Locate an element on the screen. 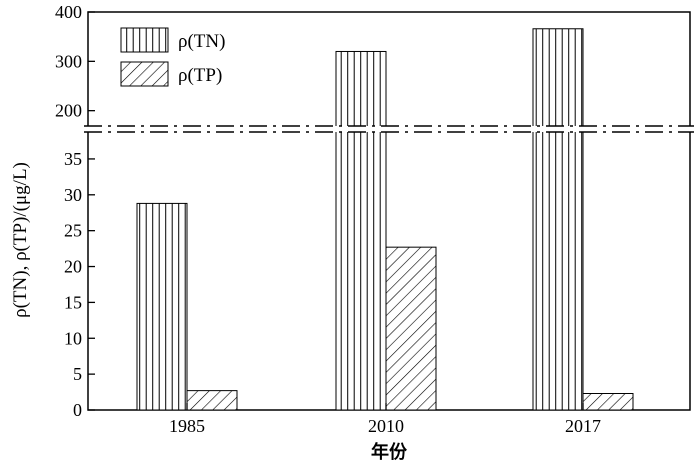  bar-tp-2010 is located at coordinates (411, 328).